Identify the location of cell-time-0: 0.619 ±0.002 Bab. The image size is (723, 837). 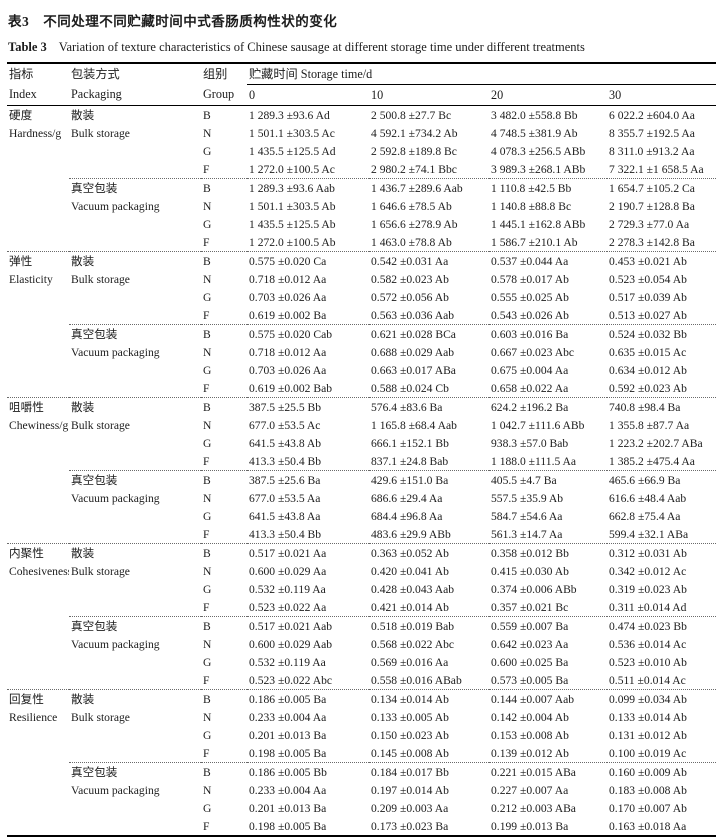
(291, 388).